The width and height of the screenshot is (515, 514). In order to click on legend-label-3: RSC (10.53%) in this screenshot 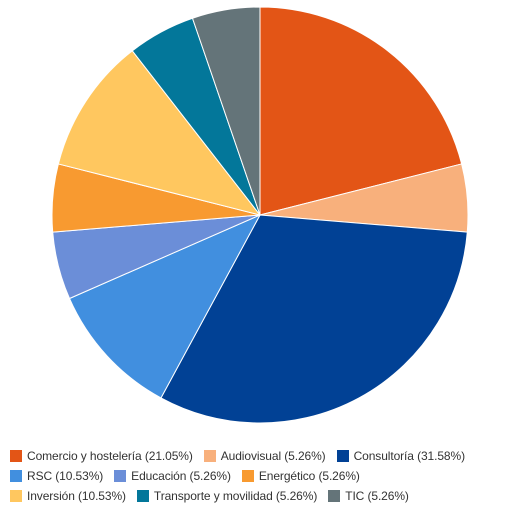, I will do `click(65, 476)`.